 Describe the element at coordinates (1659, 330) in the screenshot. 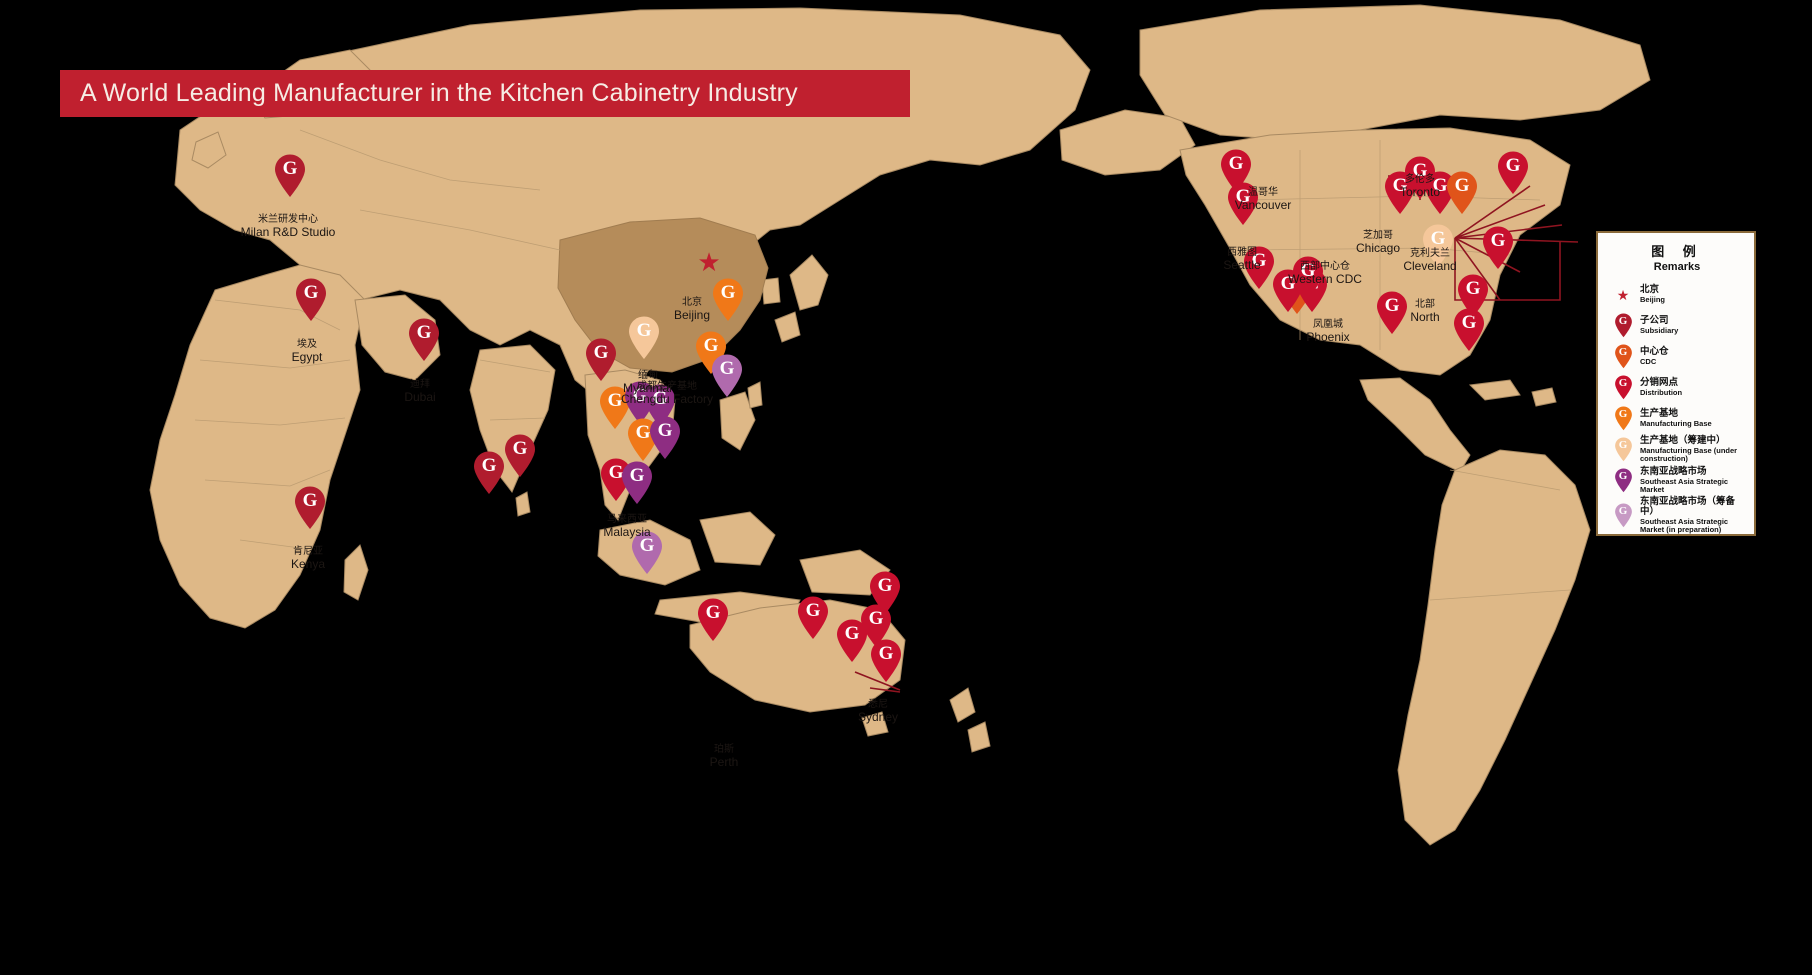

I see `legend-item-label-en: Subsidiary` at that location.